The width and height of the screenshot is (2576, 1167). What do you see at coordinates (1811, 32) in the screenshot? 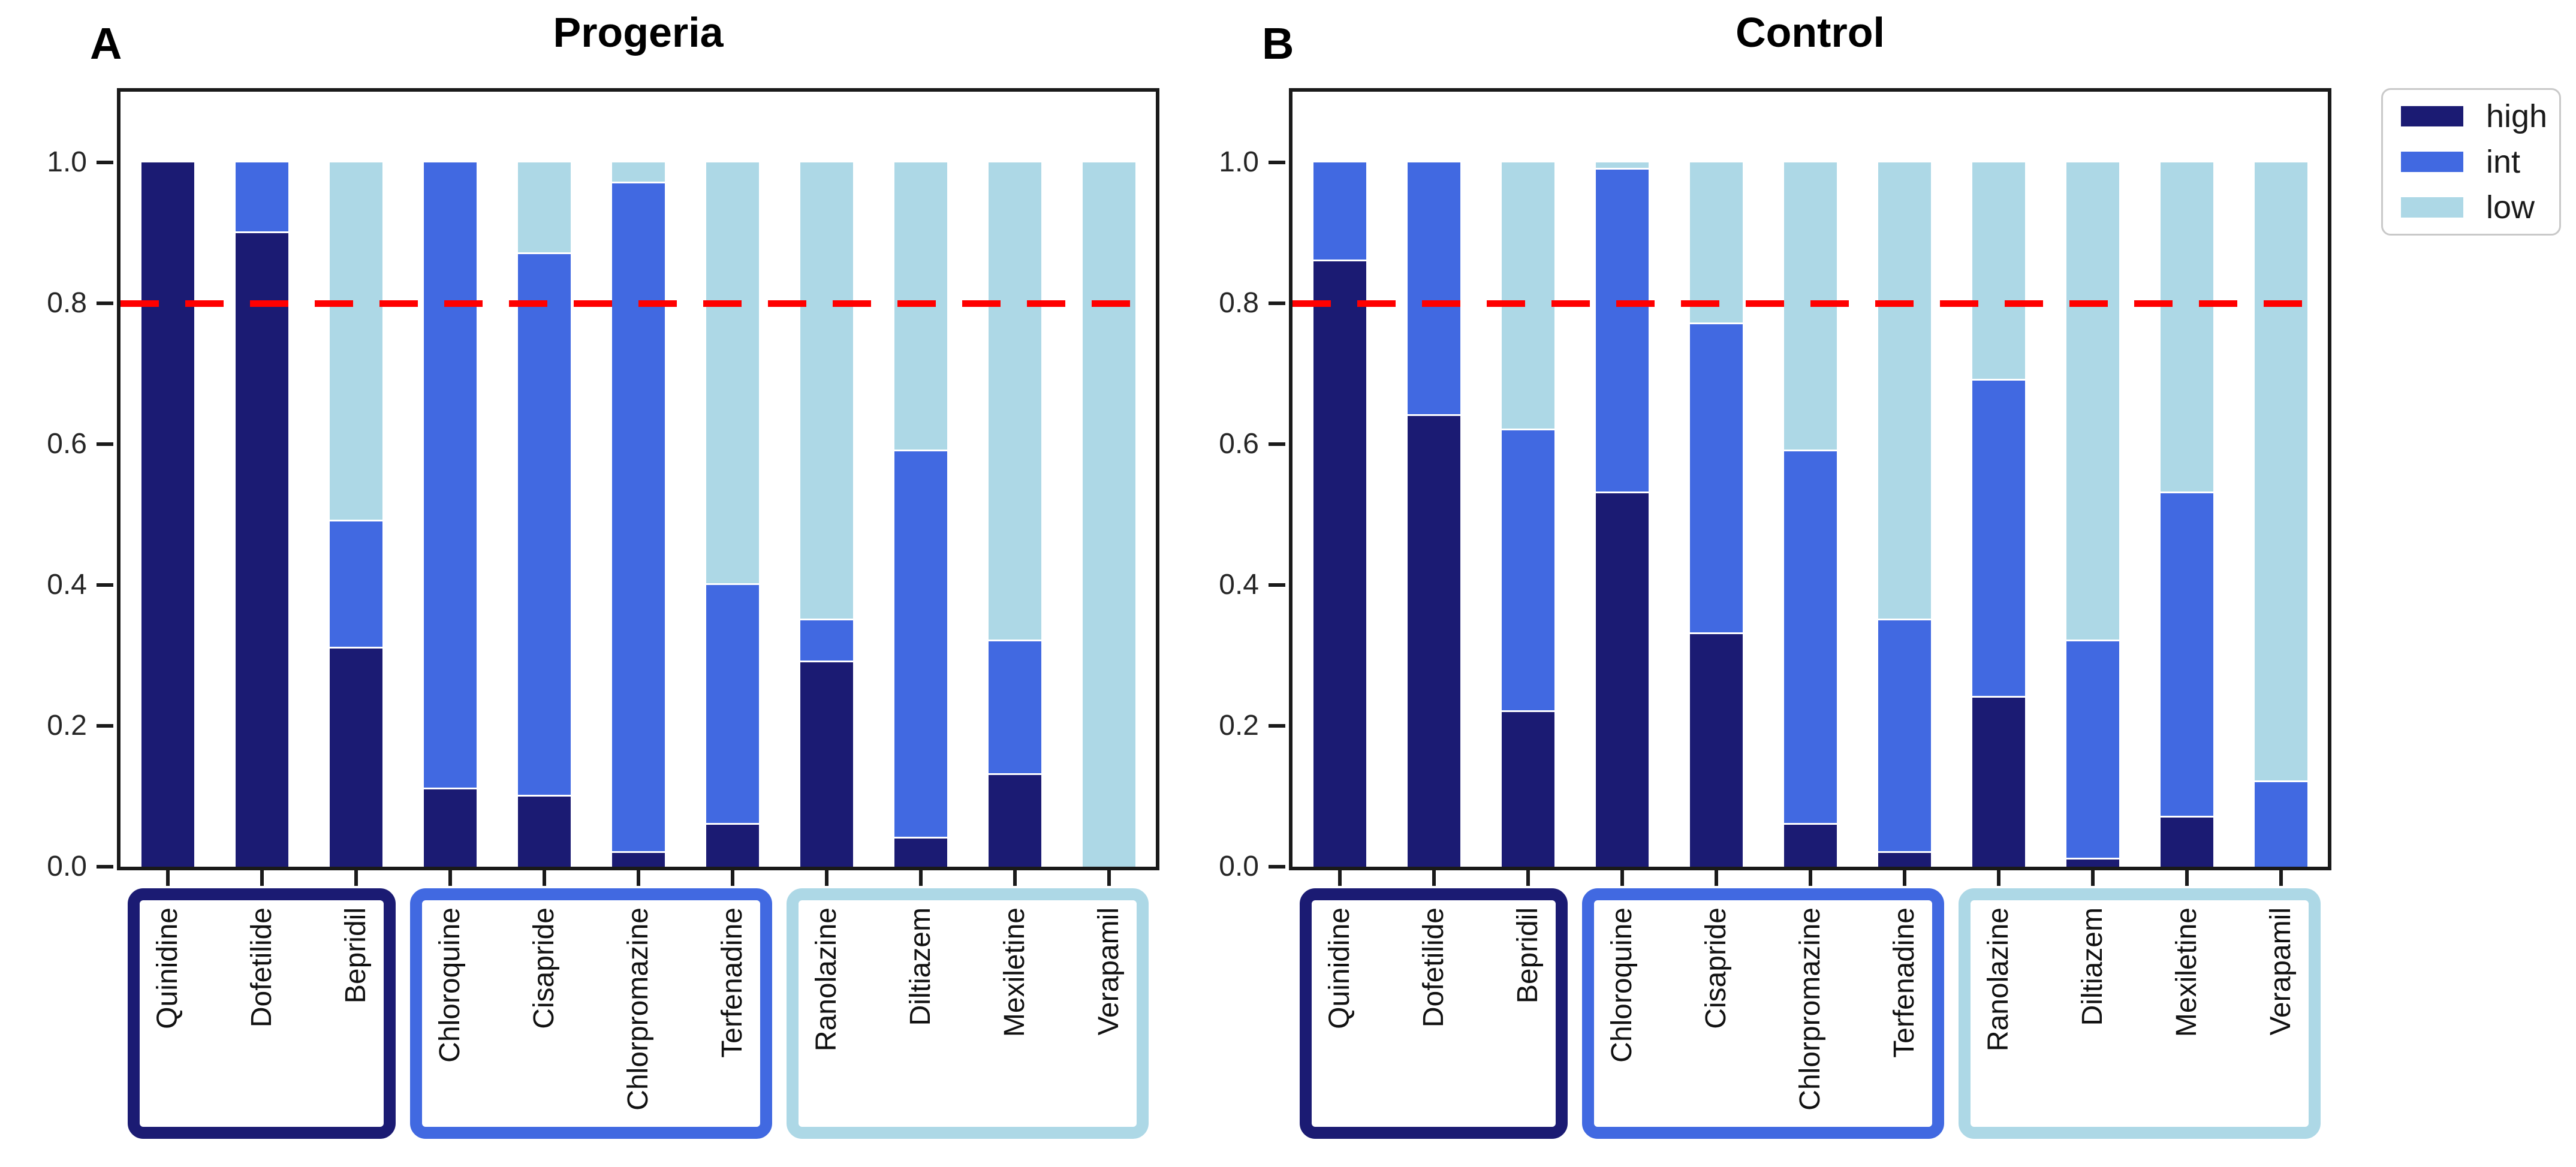
I see `panel-title-control: Control` at bounding box center [1811, 32].